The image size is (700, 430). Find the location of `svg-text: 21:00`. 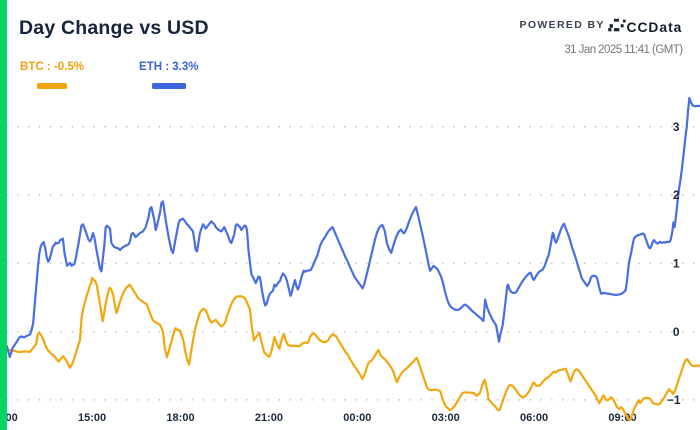

svg-text: 21:00 is located at coordinates (269, 418).